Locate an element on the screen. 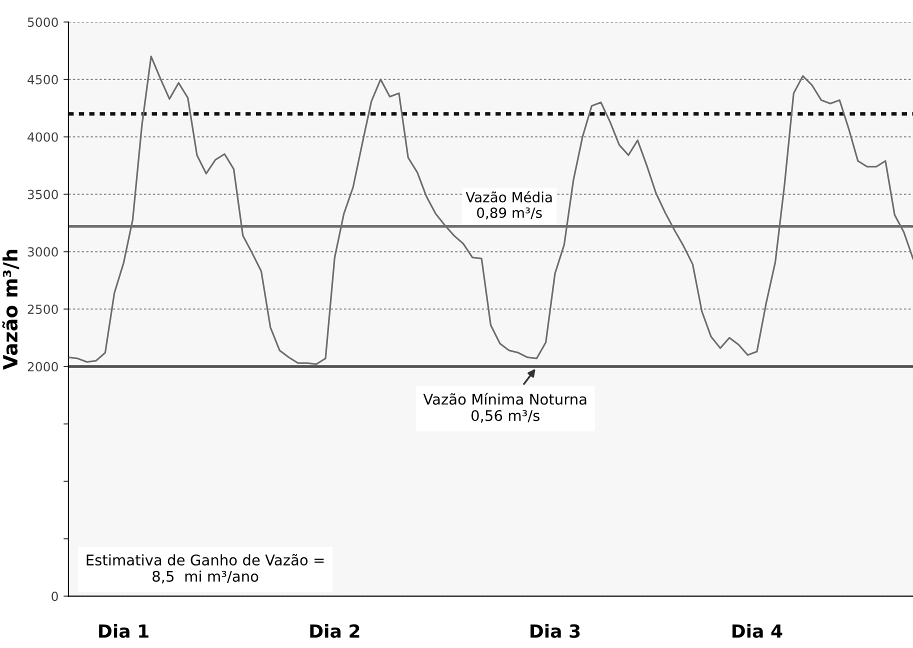 The image size is (913, 648). y-tick-label: 3500 is located at coordinates (43, 195).